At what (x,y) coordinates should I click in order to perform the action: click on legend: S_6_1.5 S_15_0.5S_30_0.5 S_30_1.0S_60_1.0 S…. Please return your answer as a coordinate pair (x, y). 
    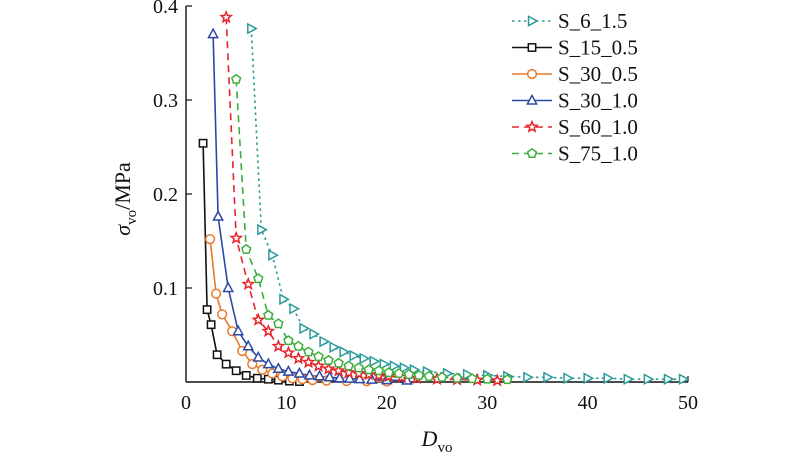
    Looking at the image, I should click on (575, 87).